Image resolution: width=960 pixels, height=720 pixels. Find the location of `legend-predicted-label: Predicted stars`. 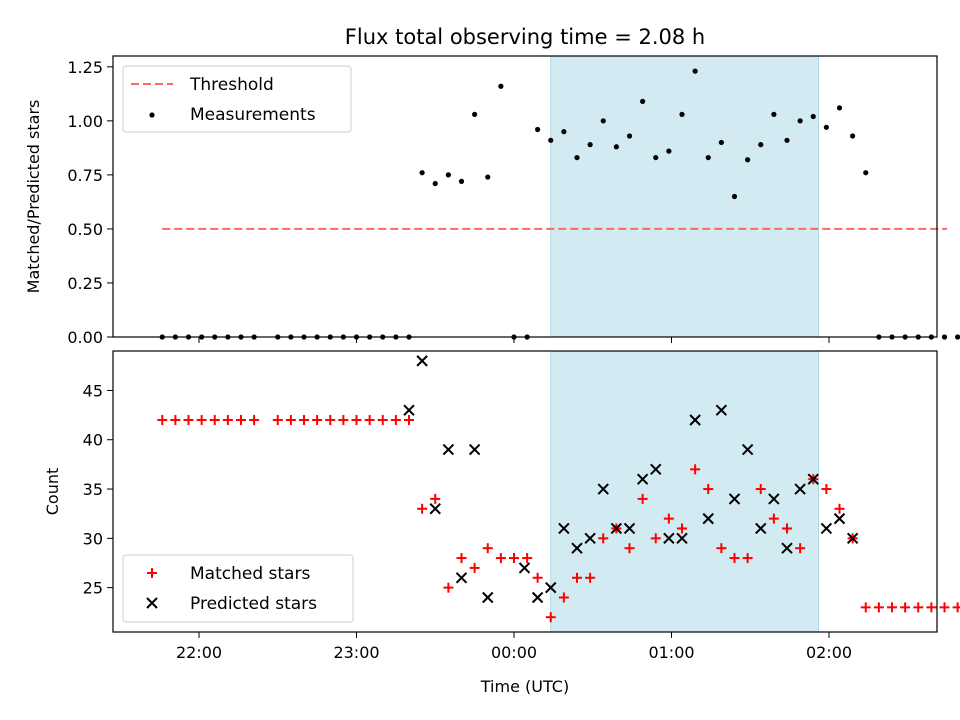

legend-predicted-label: Predicted stars is located at coordinates (253, 604).